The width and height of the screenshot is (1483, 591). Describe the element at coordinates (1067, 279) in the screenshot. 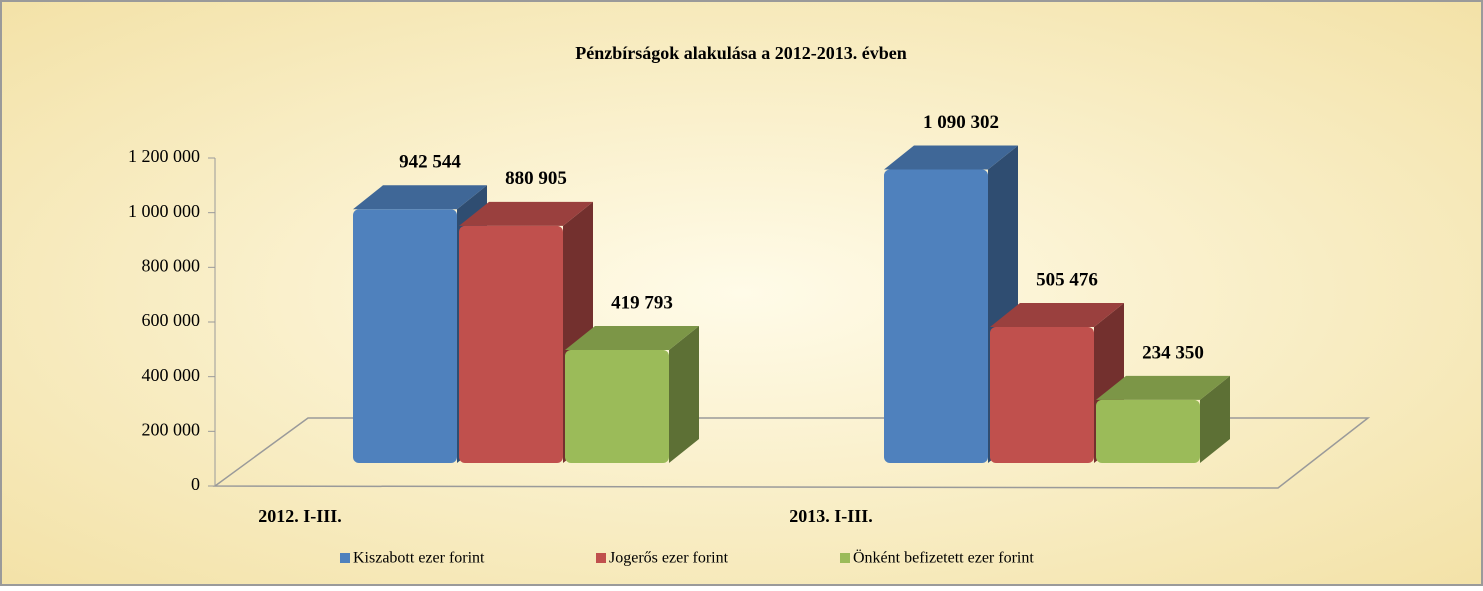

I see `value-label: 505 476` at that location.